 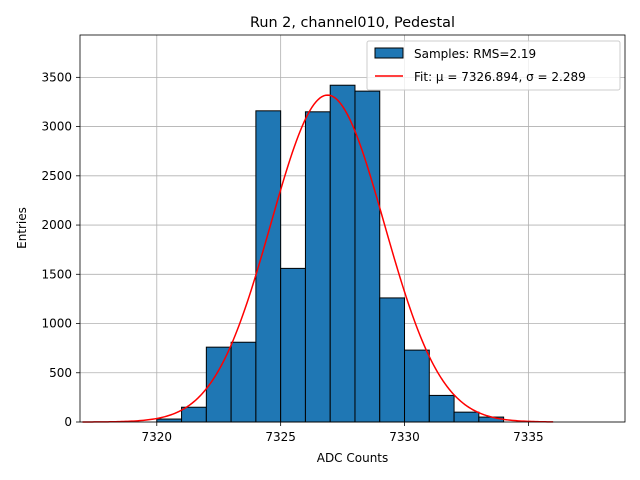 I want to click on x-tick-label: 7320, so click(x=157, y=437).